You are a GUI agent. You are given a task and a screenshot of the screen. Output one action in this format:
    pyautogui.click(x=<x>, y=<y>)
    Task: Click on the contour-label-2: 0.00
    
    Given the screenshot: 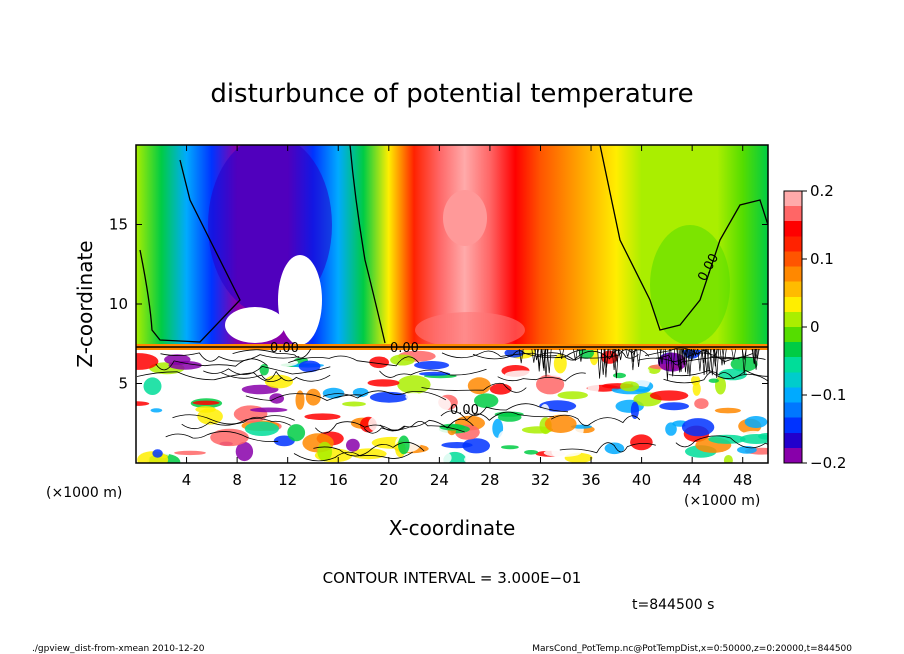 What is the action you would take?
    pyautogui.click(x=404, y=348)
    